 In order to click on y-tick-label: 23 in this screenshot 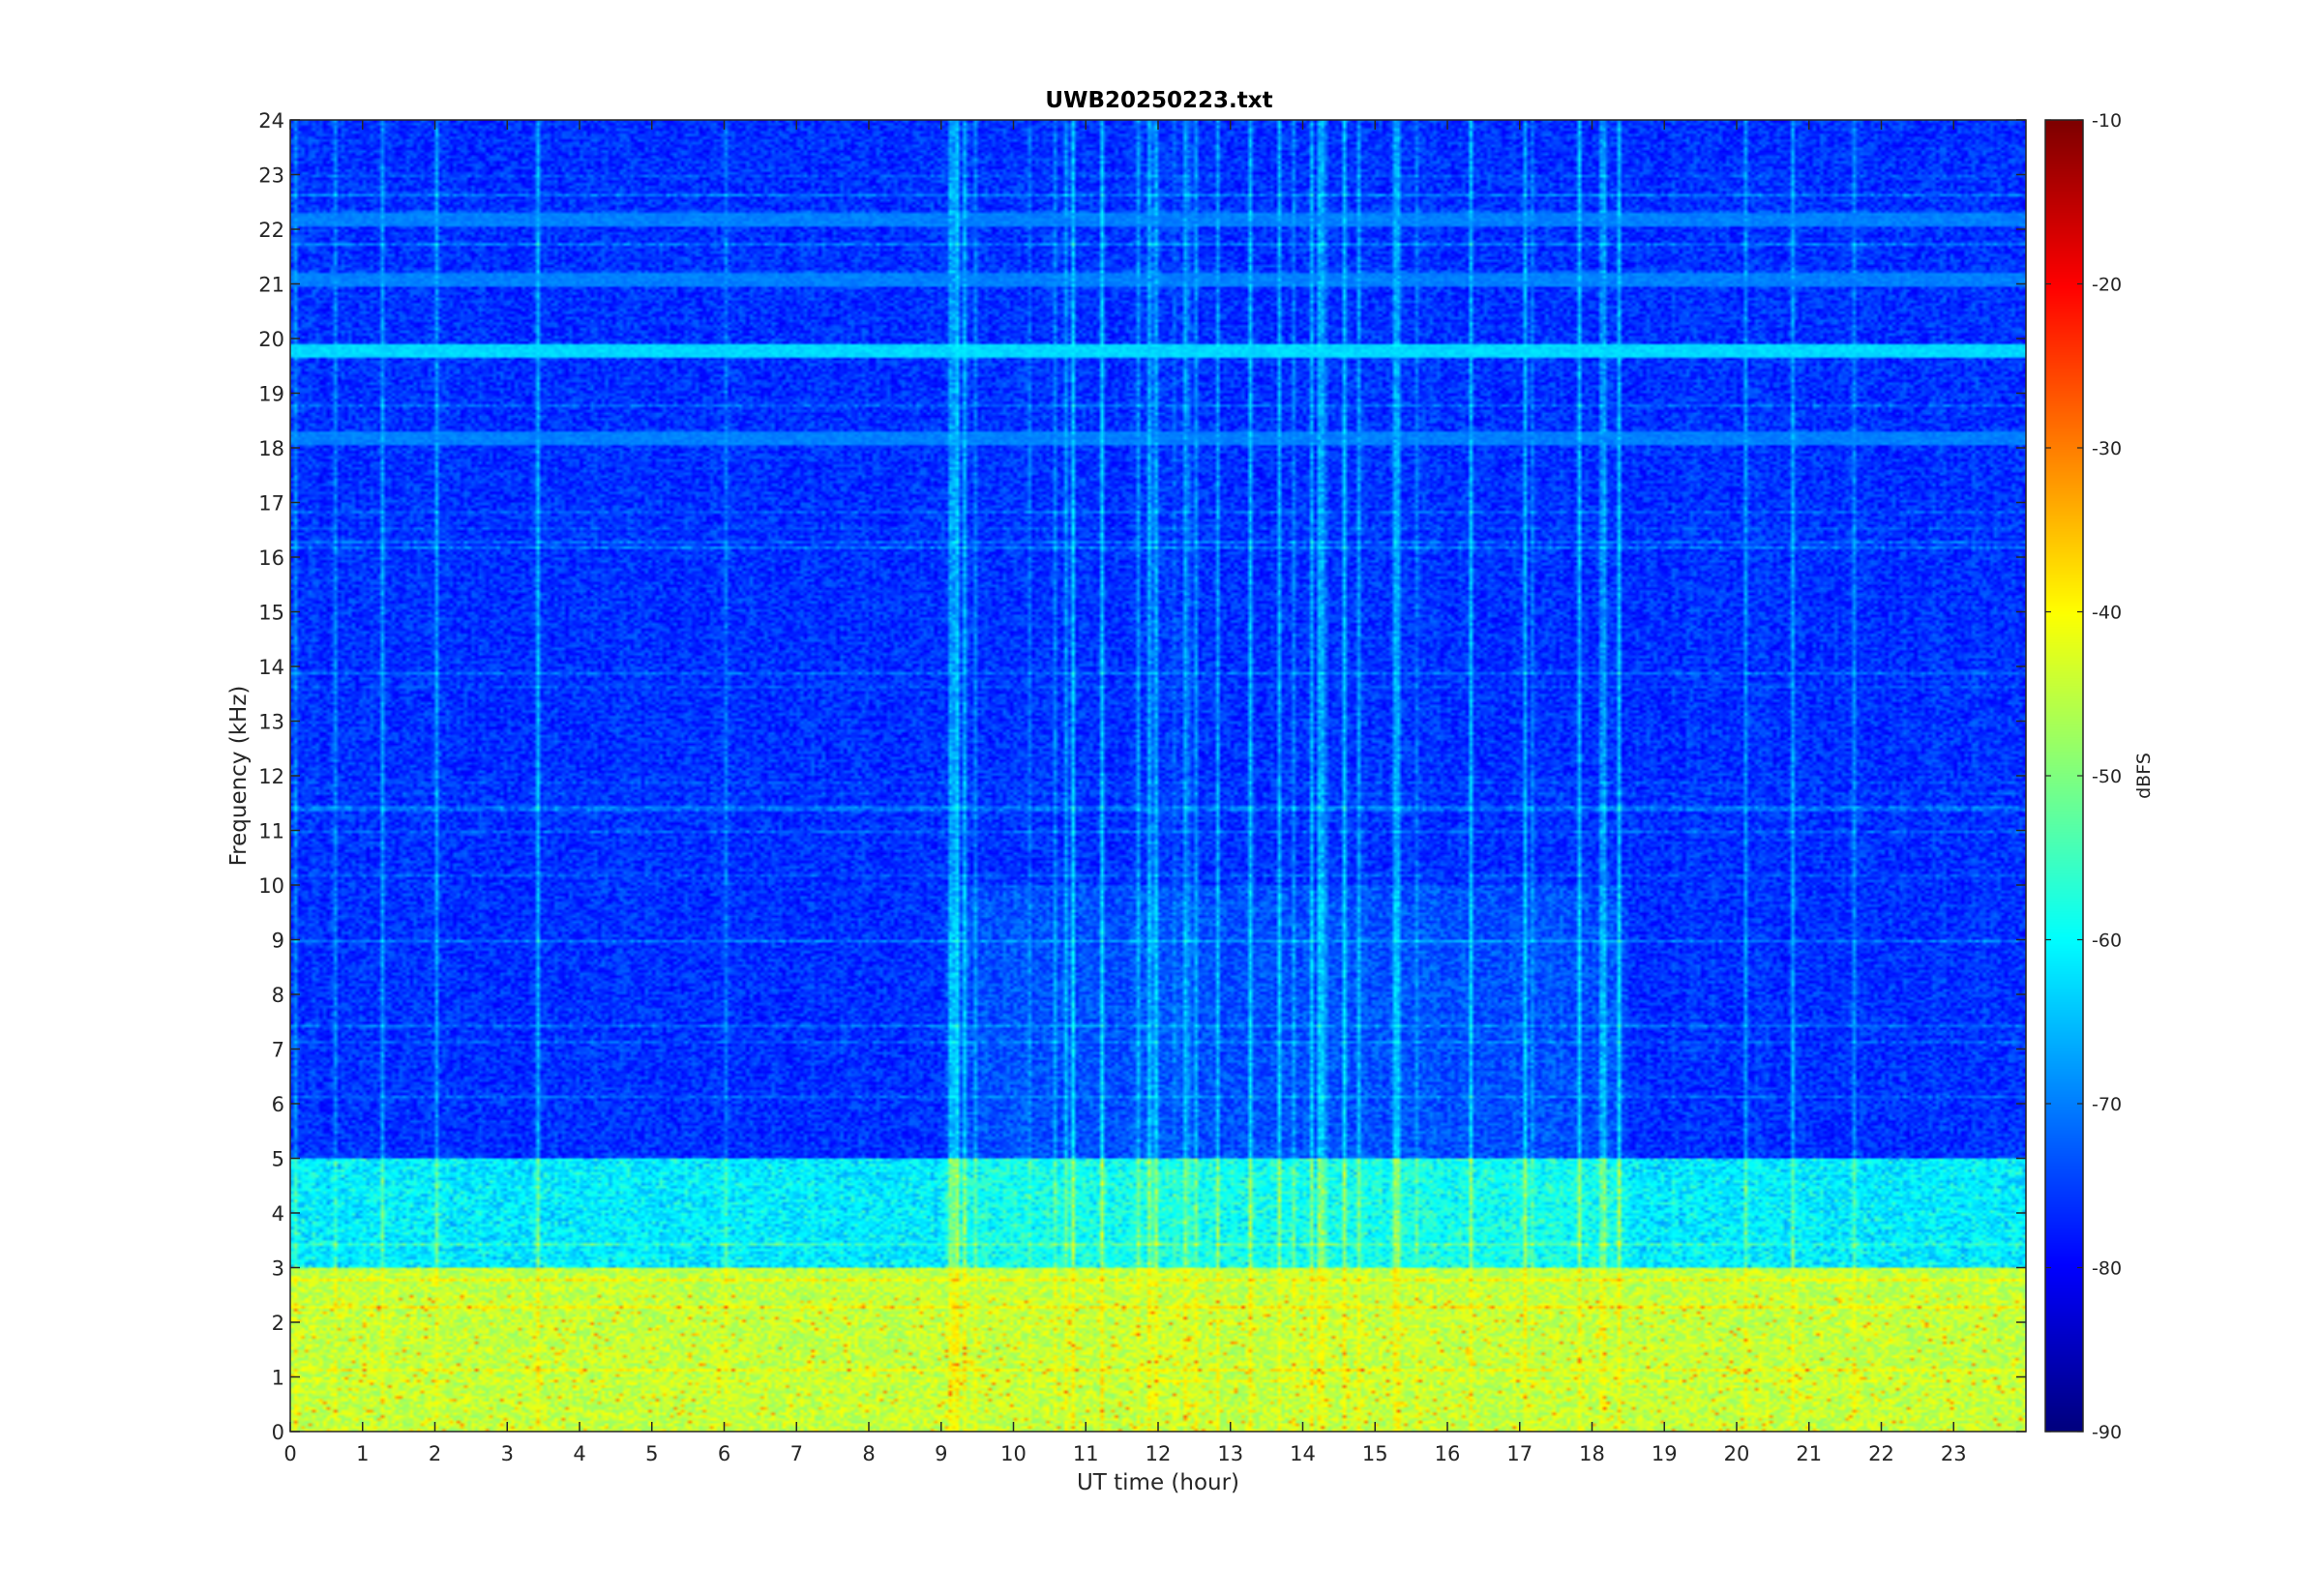, I will do `click(271, 176)`.